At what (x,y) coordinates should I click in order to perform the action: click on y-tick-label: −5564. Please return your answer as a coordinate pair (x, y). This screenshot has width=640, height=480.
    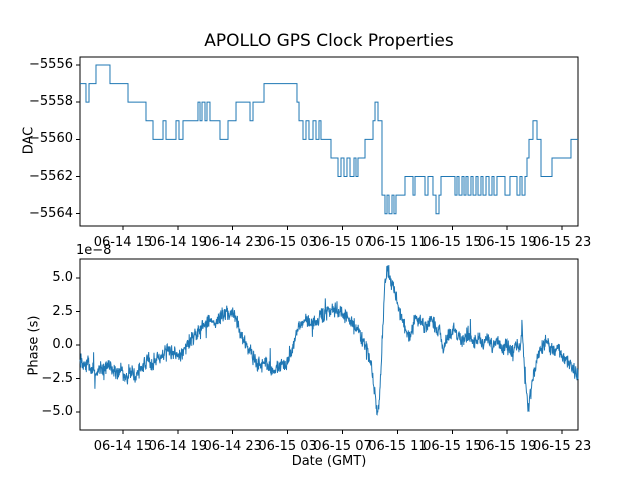
    Looking at the image, I should click on (51, 213).